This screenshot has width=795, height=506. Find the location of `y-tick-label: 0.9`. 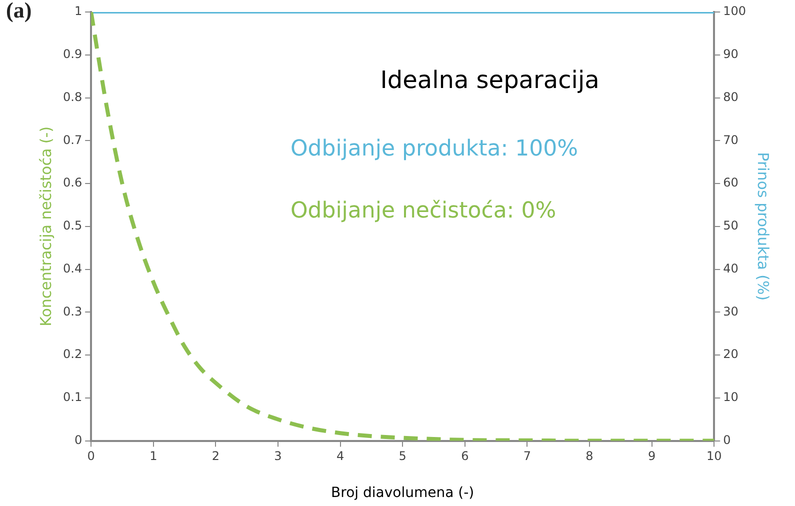

y-tick-label: 0.9 is located at coordinates (72, 54).